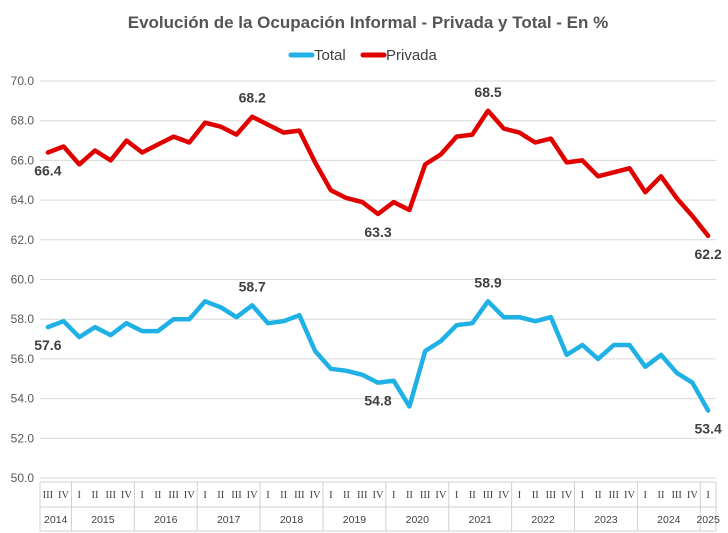  Describe the element at coordinates (47, 345) in the screenshot. I see `data-label-total: 57.6` at that location.